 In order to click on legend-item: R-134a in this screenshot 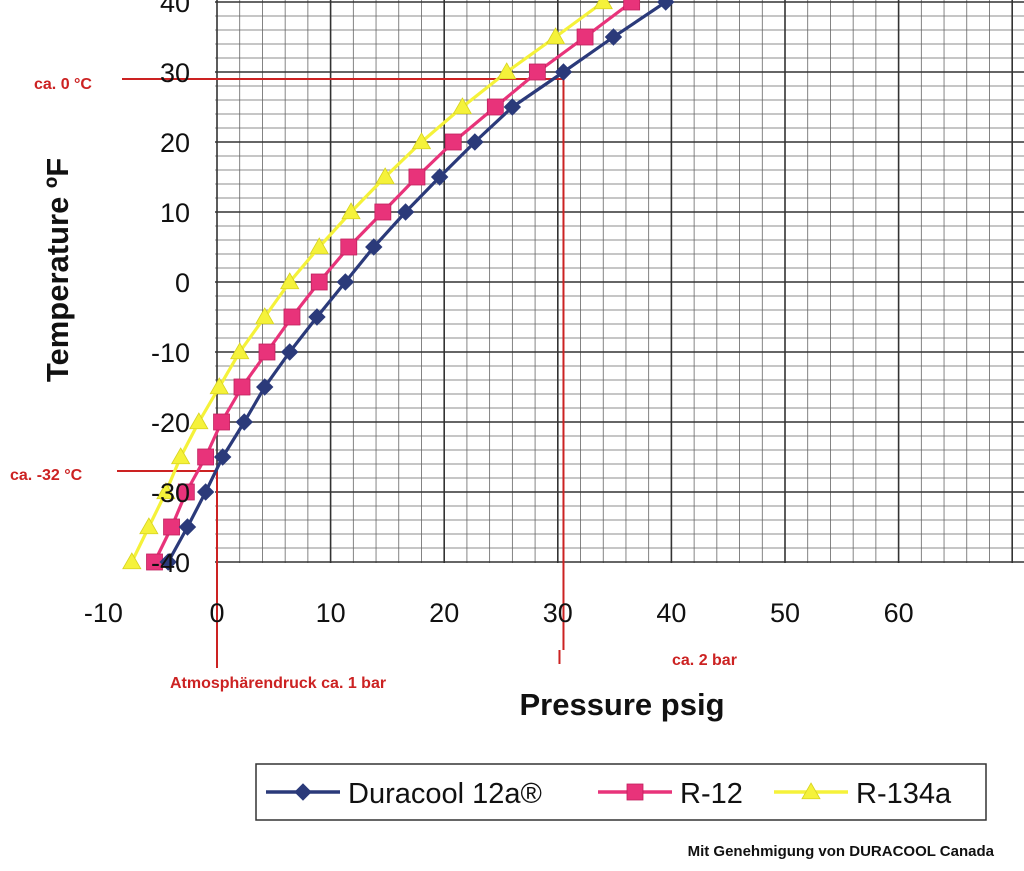, I will do `click(863, 794)`.